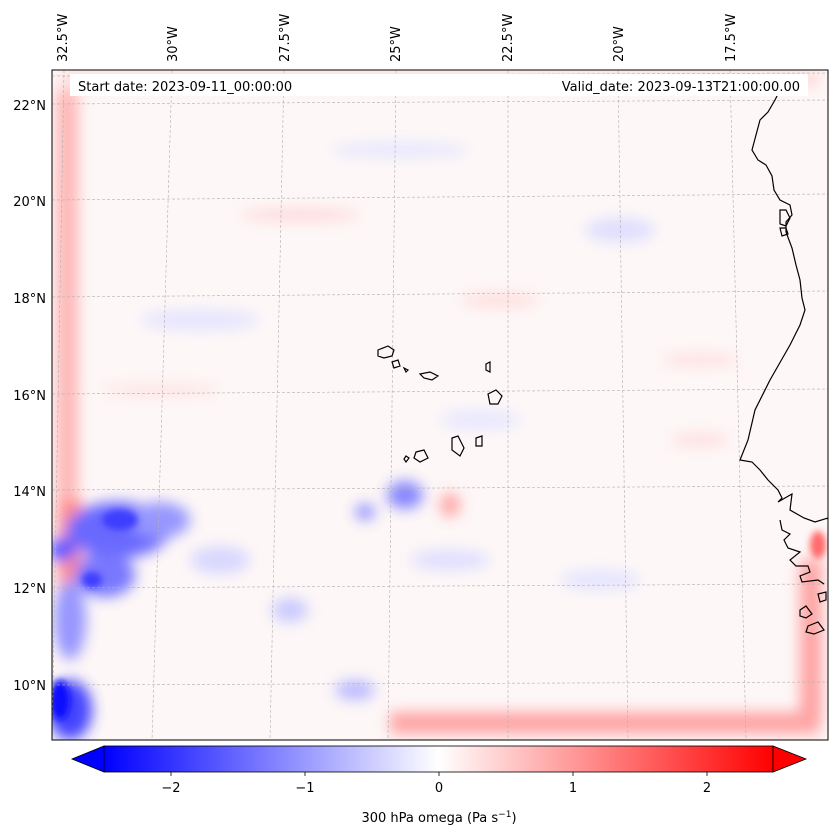 This screenshot has height=839, width=837. Describe the element at coordinates (29, 299) in the screenshot. I see `lat-label-18n: 18°N` at that location.